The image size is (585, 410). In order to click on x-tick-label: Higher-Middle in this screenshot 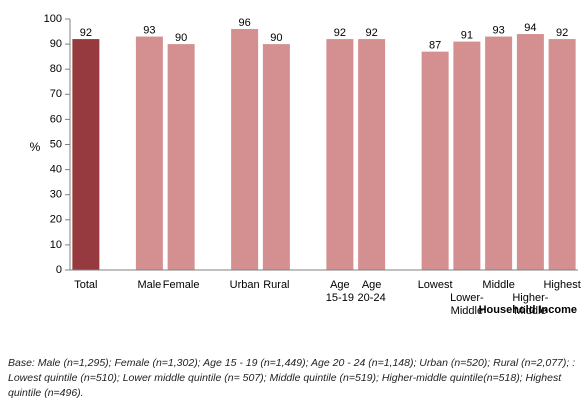, I will do `click(530, 304)`.